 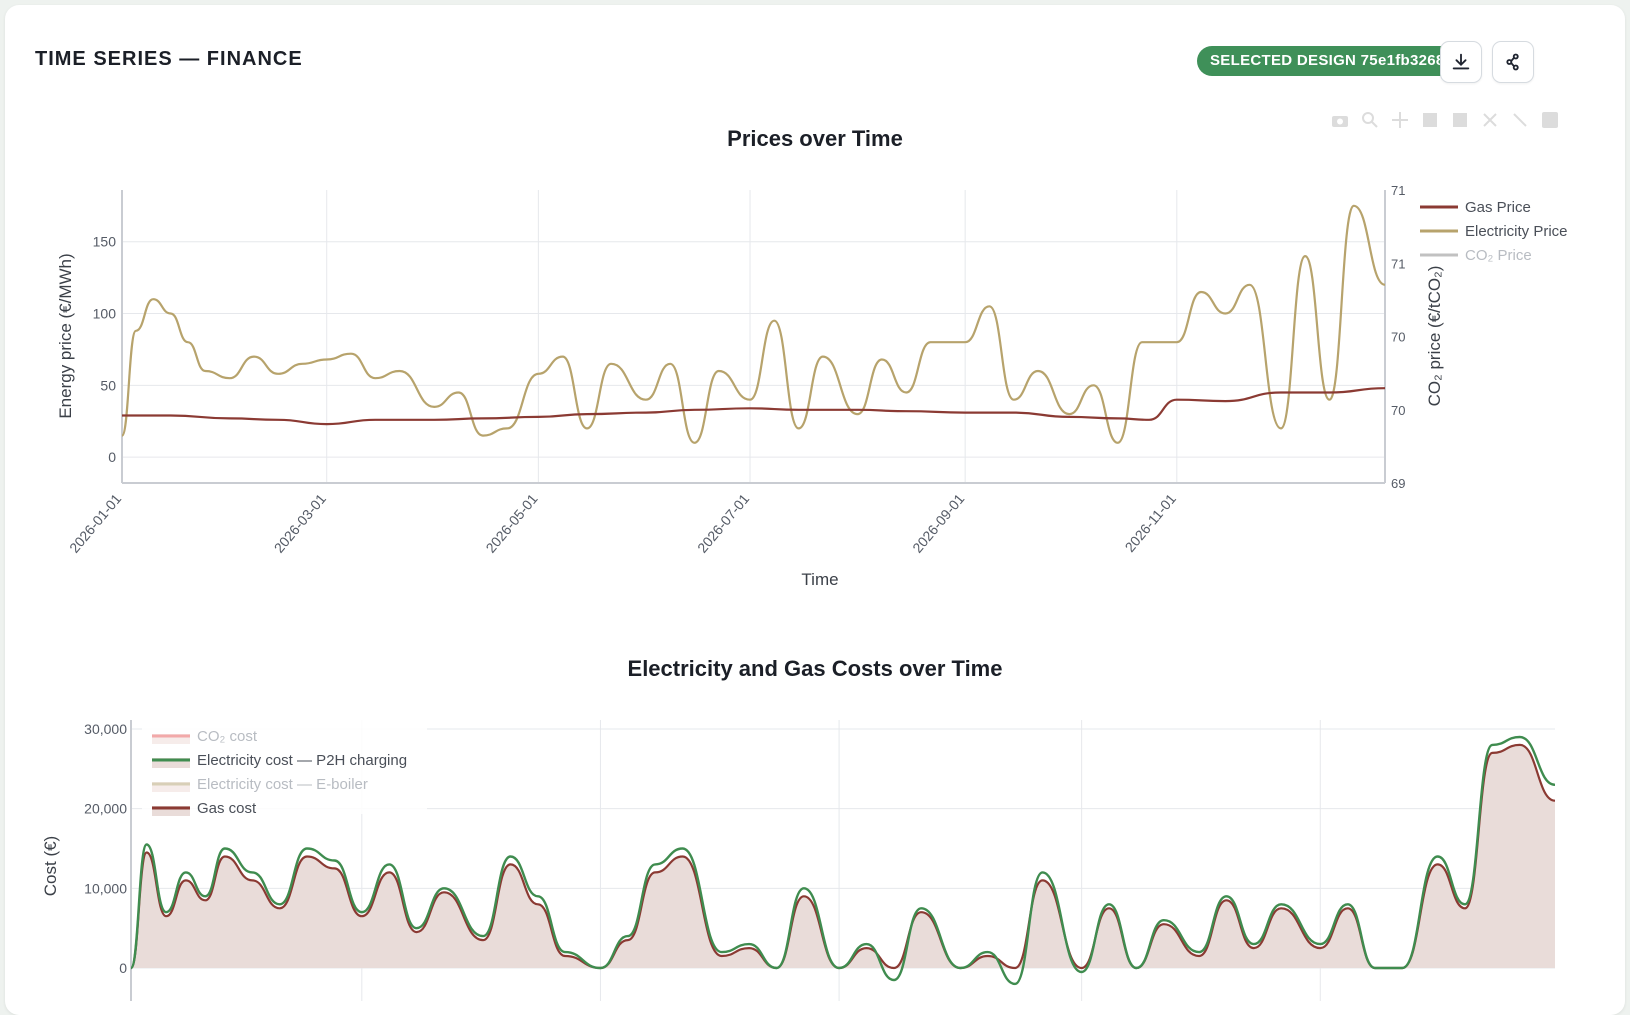 I want to click on download-button, so click(x=1461, y=62).